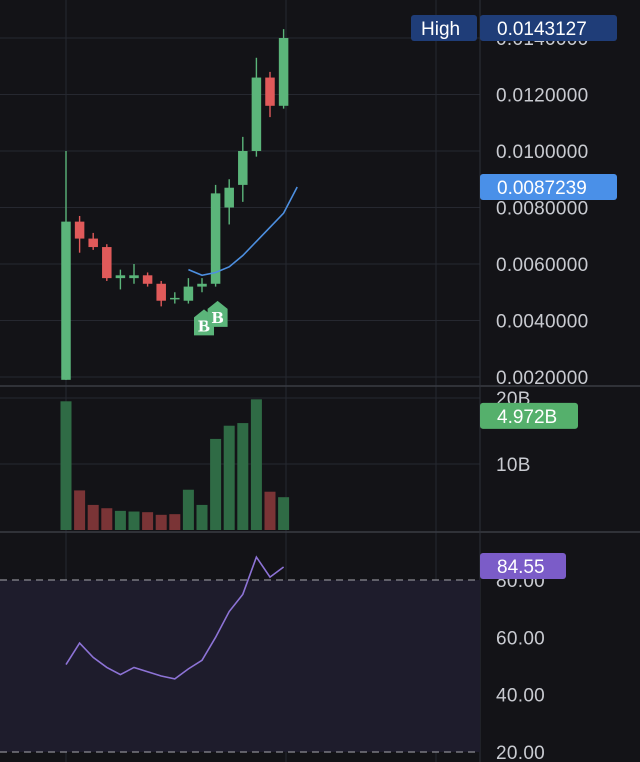  I want to click on volume-last-tag-text: 4.972B, so click(527, 417).